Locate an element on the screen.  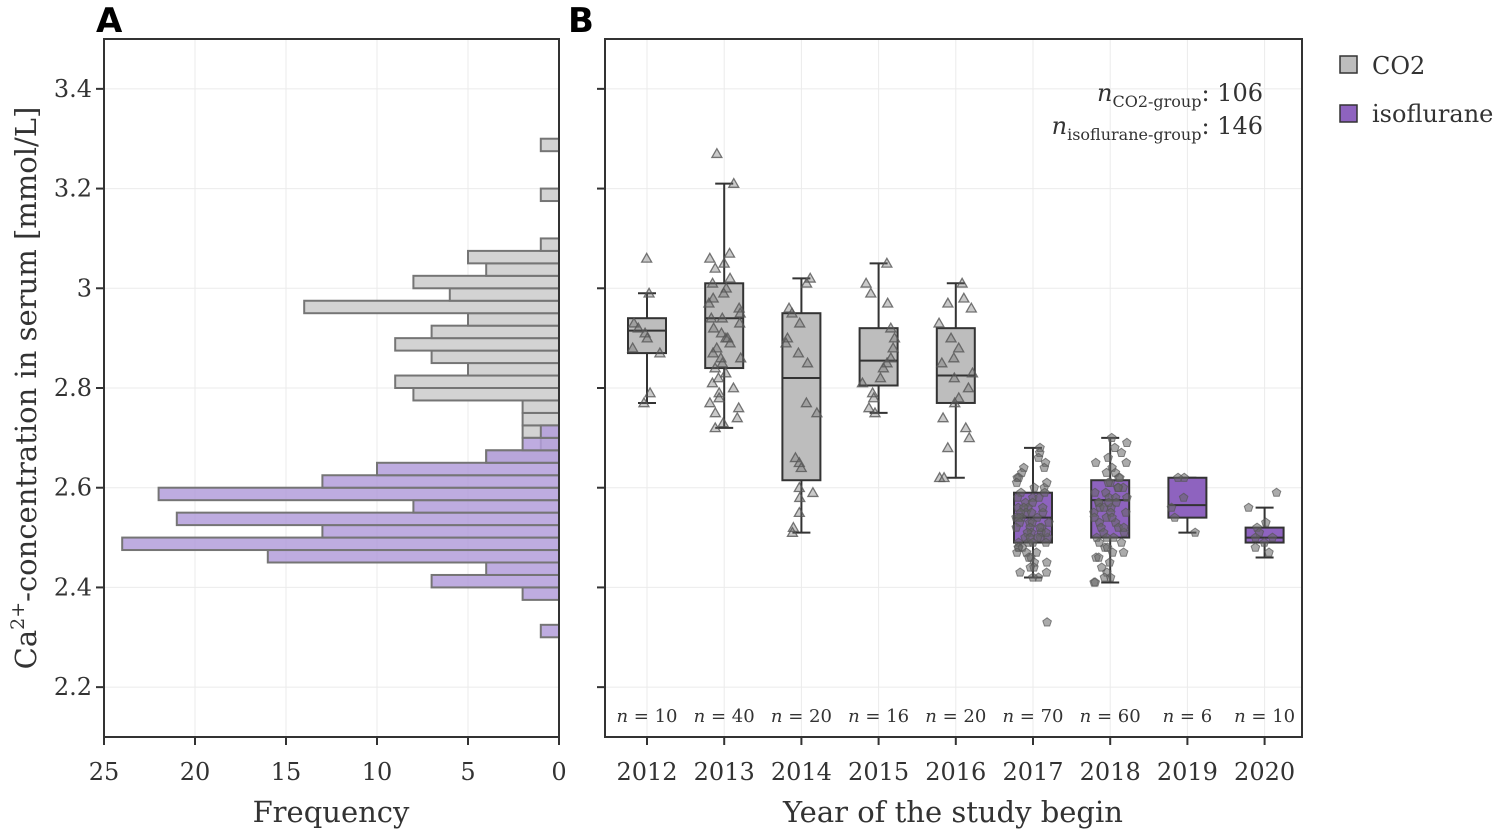
sample-size-value: = 60 is located at coordinates (1115, 716).